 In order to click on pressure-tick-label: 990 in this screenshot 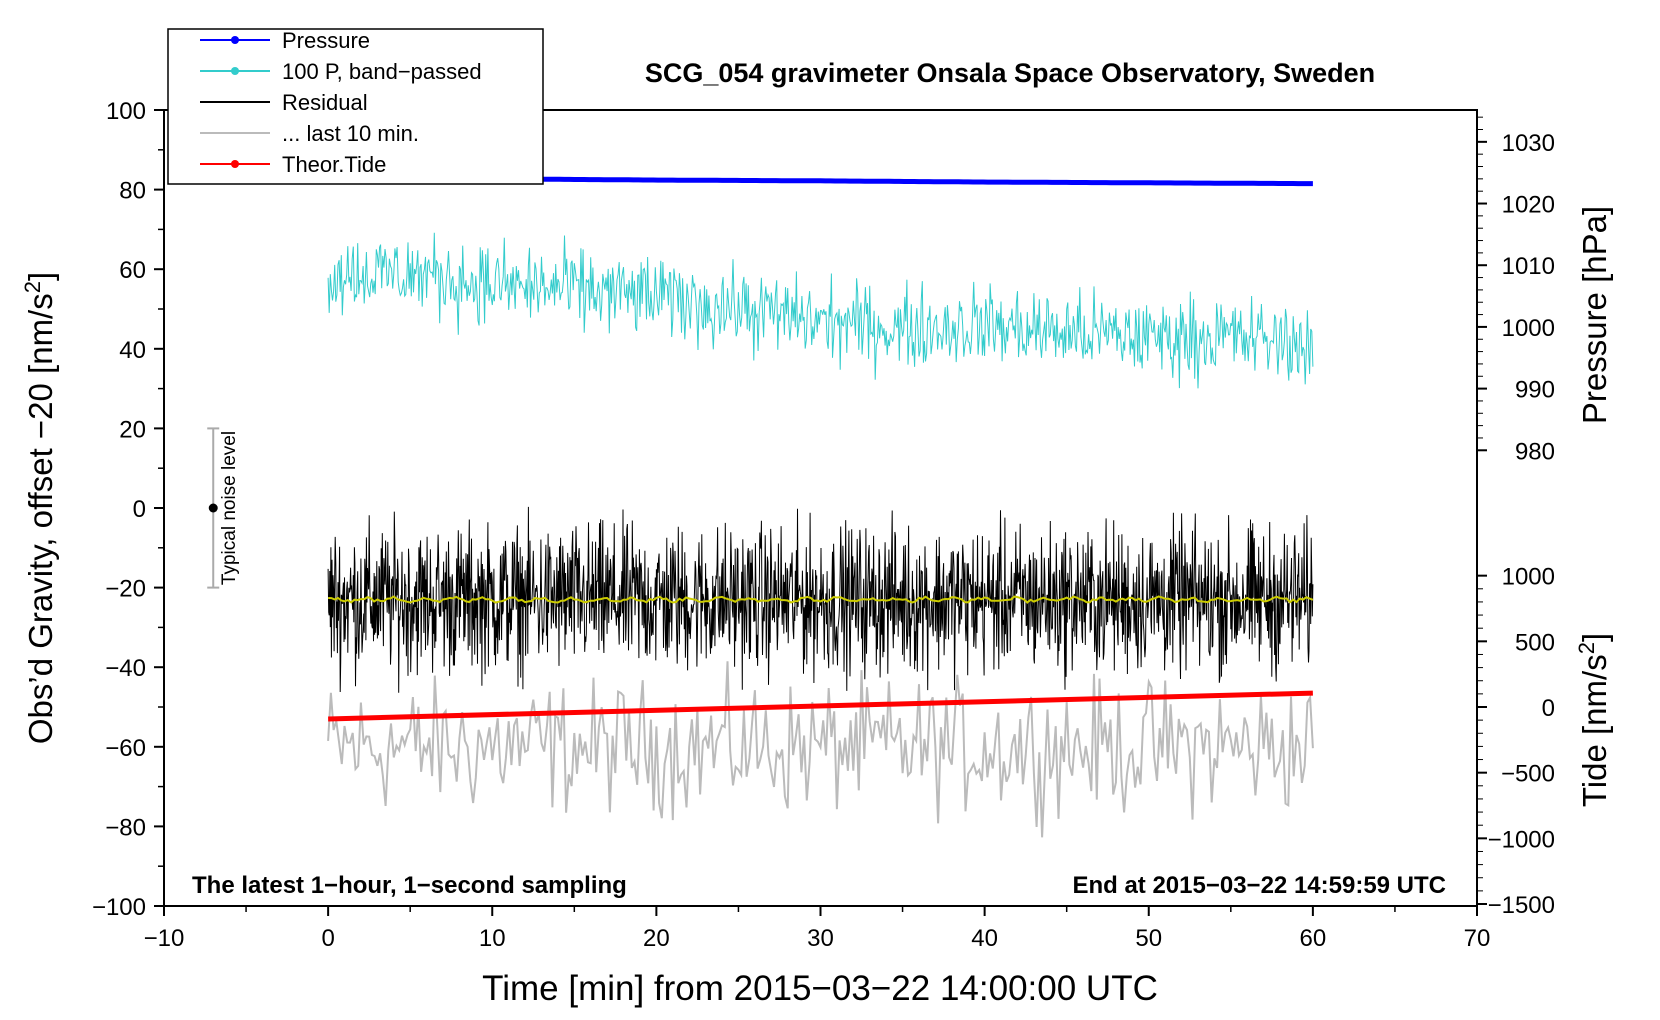, I will do `click(1535, 390)`.